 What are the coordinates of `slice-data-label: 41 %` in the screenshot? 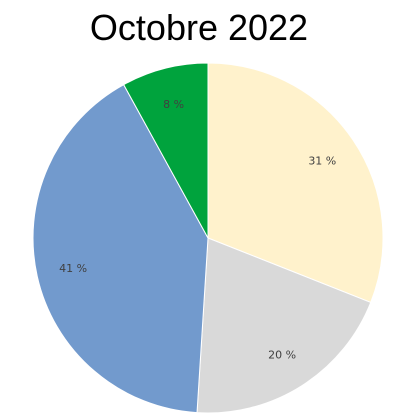 It's located at (73, 268).